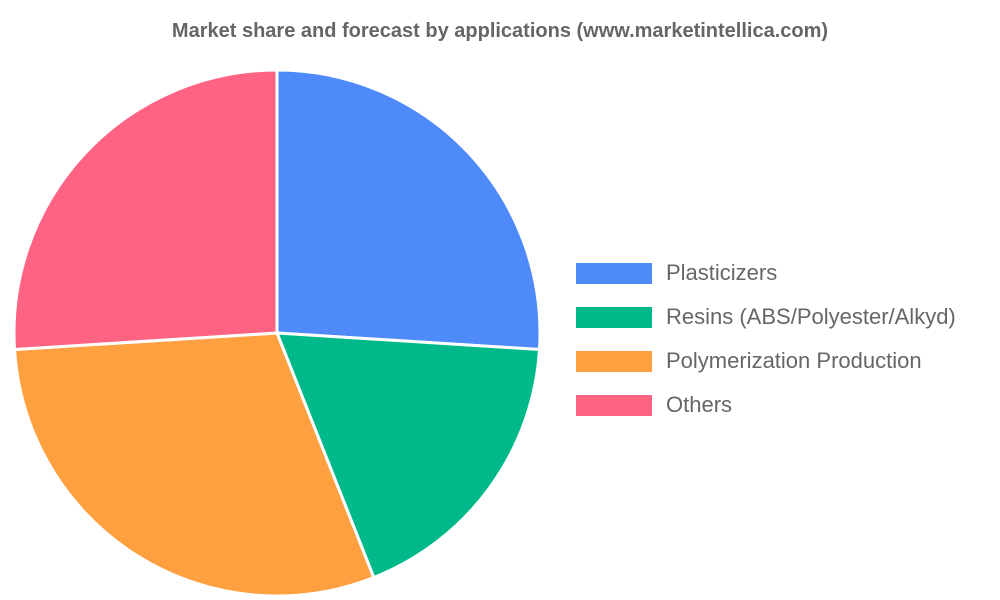  What do you see at coordinates (811, 316) in the screenshot?
I see `legend-label: Resins (ABS/Polyester/Alkyd)` at bounding box center [811, 316].